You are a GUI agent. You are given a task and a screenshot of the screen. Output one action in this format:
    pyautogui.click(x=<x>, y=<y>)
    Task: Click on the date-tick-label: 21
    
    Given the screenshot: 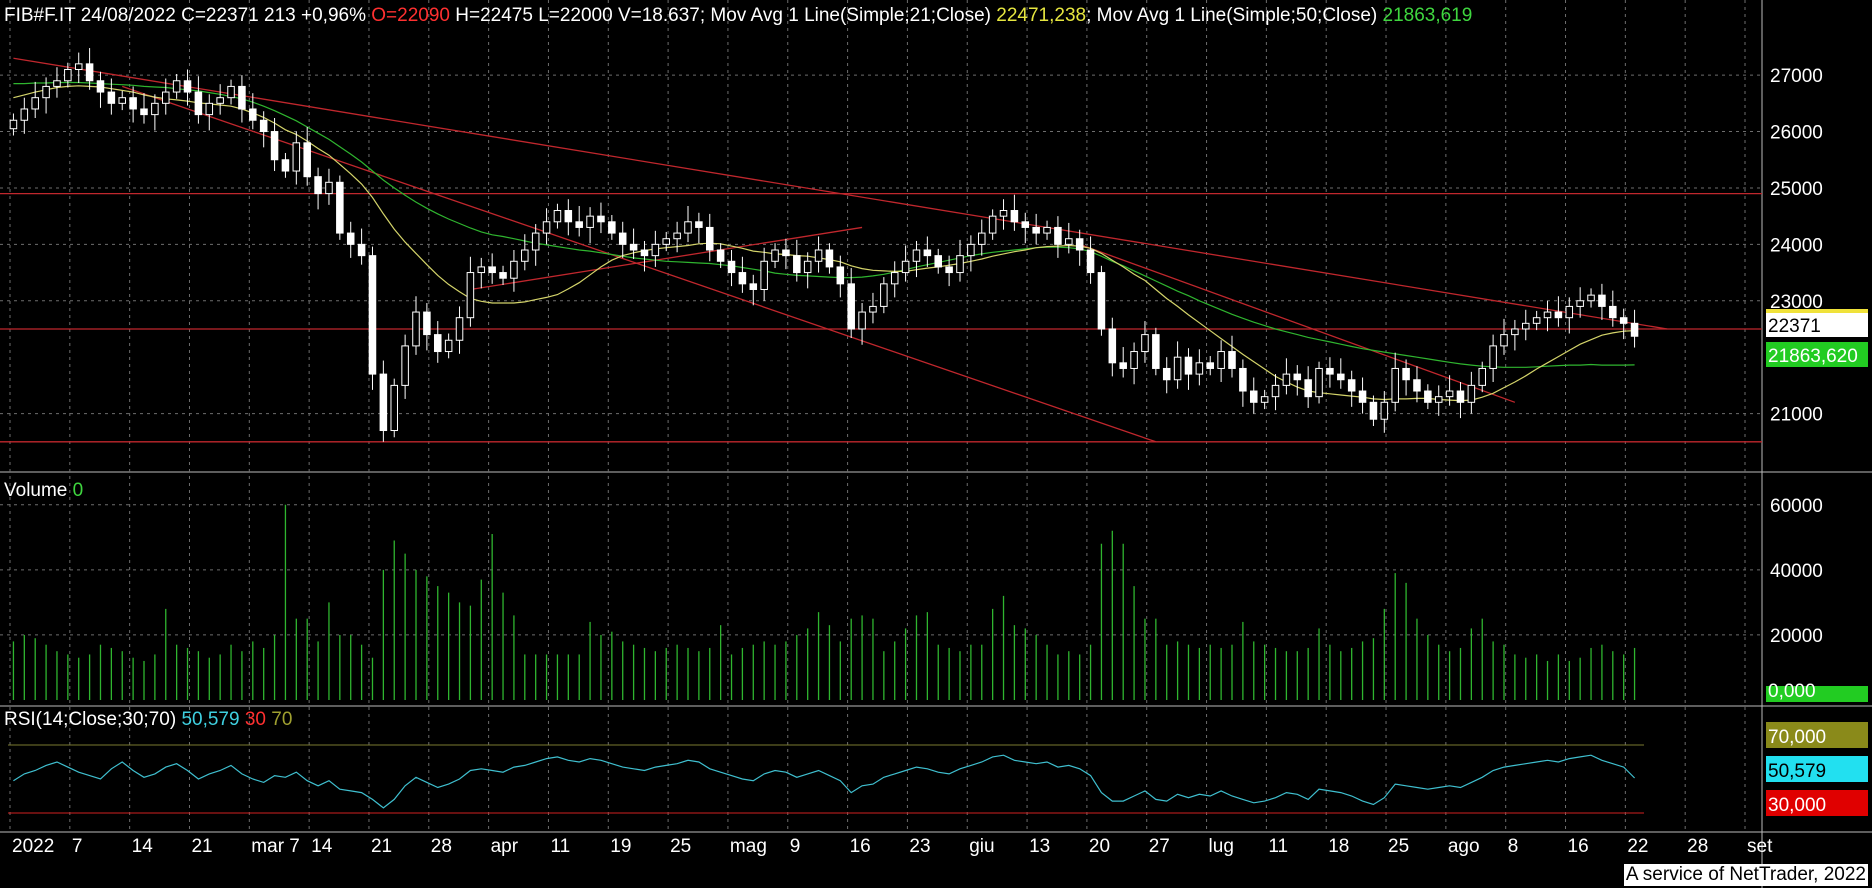 What is the action you would take?
    pyautogui.click(x=381, y=846)
    